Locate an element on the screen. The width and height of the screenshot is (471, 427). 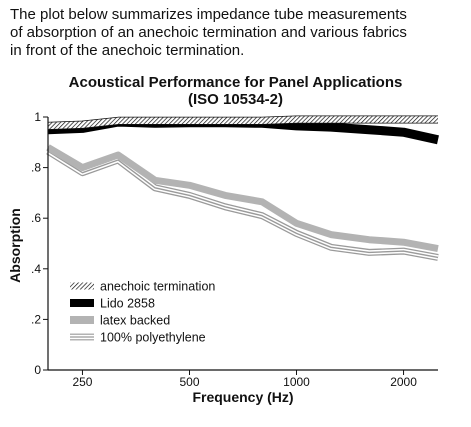
y-tick-label: .6 is located at coordinates (36, 218).